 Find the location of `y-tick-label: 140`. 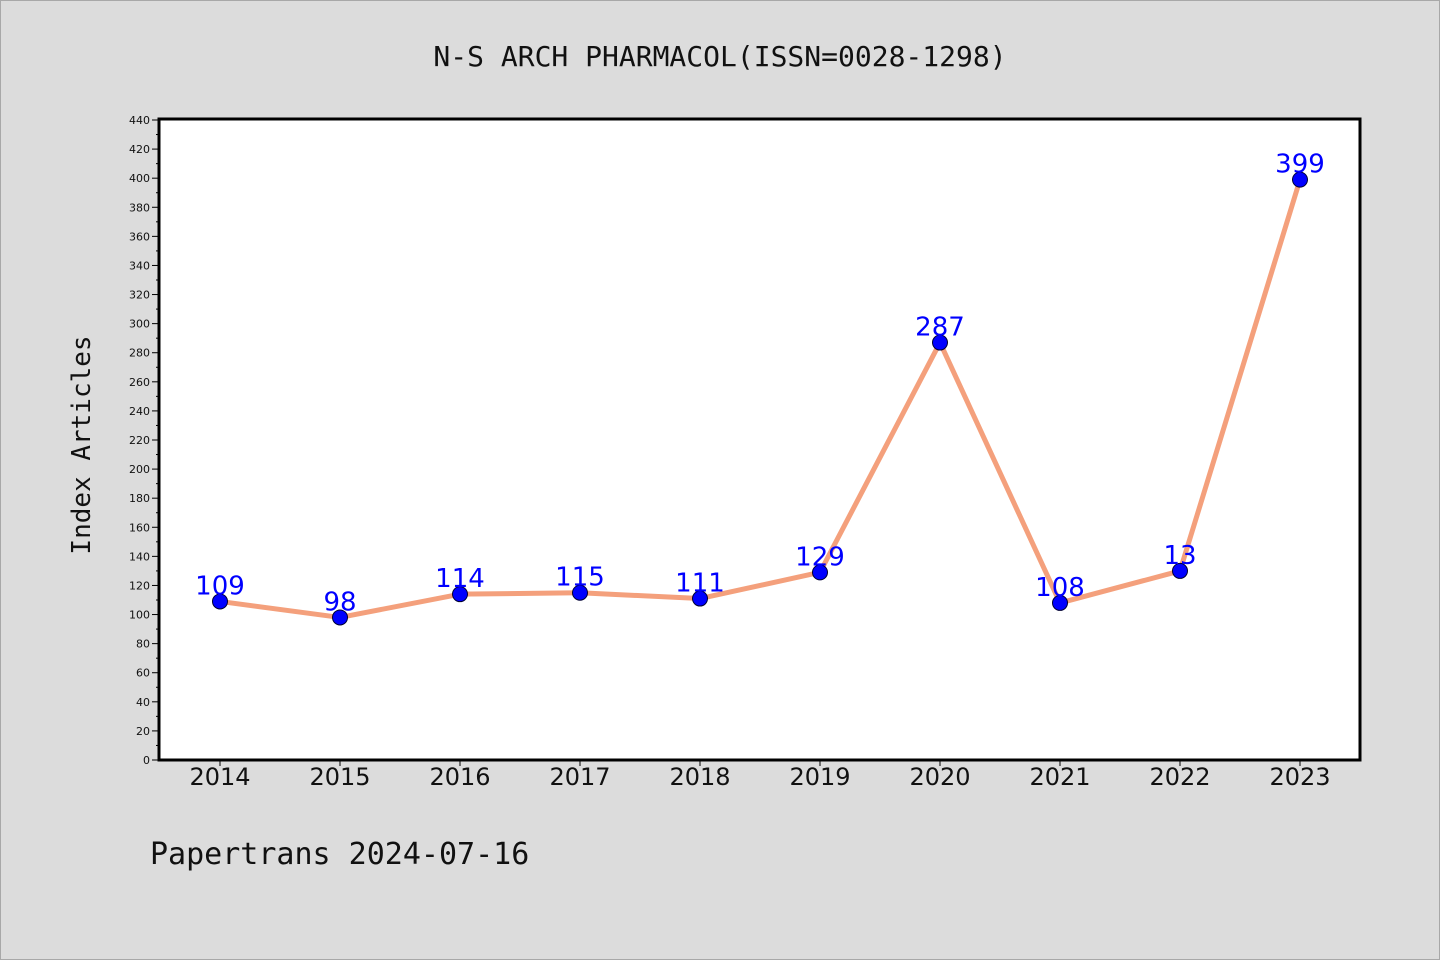

y-tick-label: 140 is located at coordinates (139, 556).